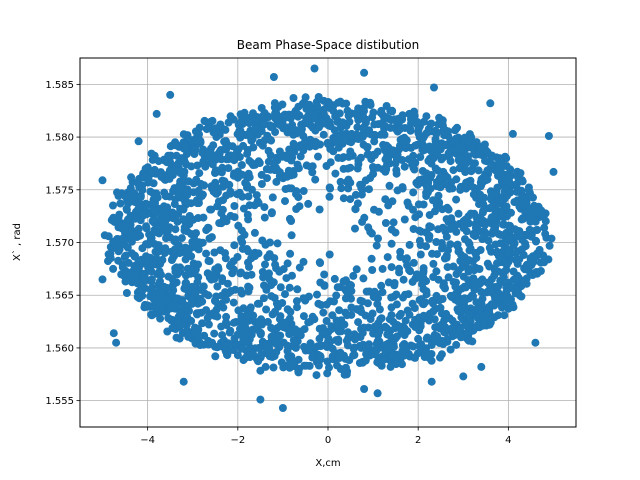 This screenshot has height=480, width=640. I want to click on x-axis-title: X,cm, so click(327, 463).